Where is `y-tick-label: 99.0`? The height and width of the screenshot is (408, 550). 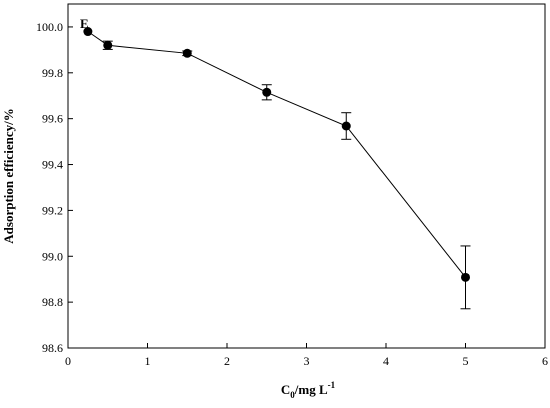 y-tick-label: 99.0 is located at coordinates (52, 256).